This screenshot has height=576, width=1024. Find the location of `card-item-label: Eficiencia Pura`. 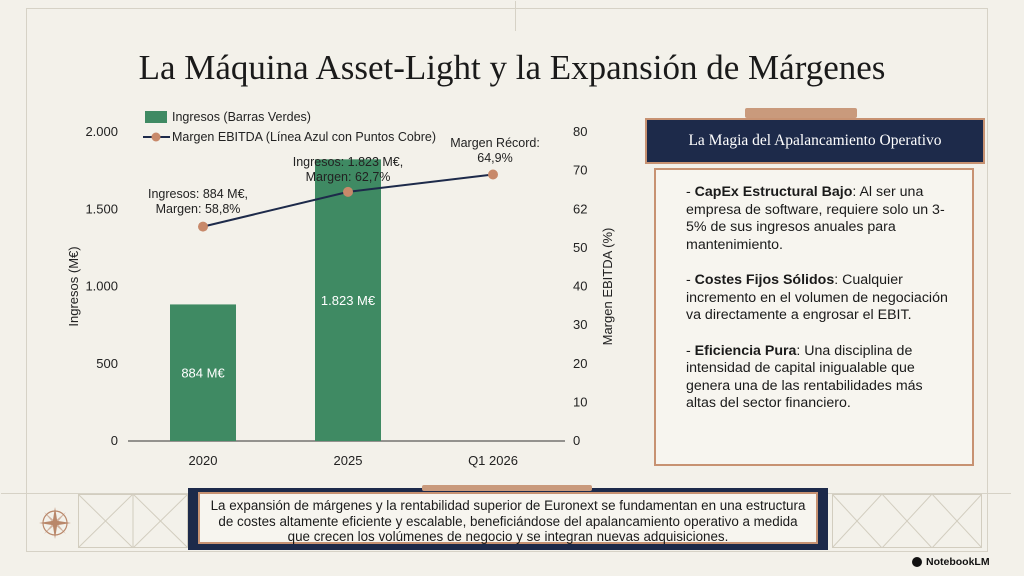

card-item-label: Eficiencia Pura is located at coordinates (745, 350).